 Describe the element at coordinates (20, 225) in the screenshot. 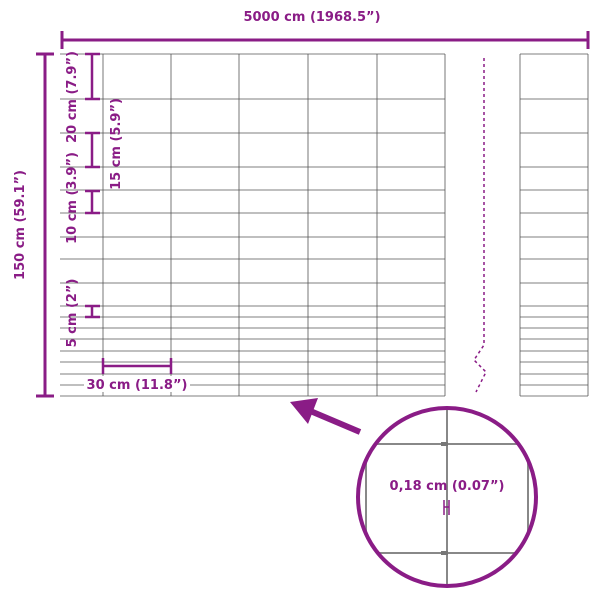

I see `height-label: 150 cm (59.1”)` at that location.